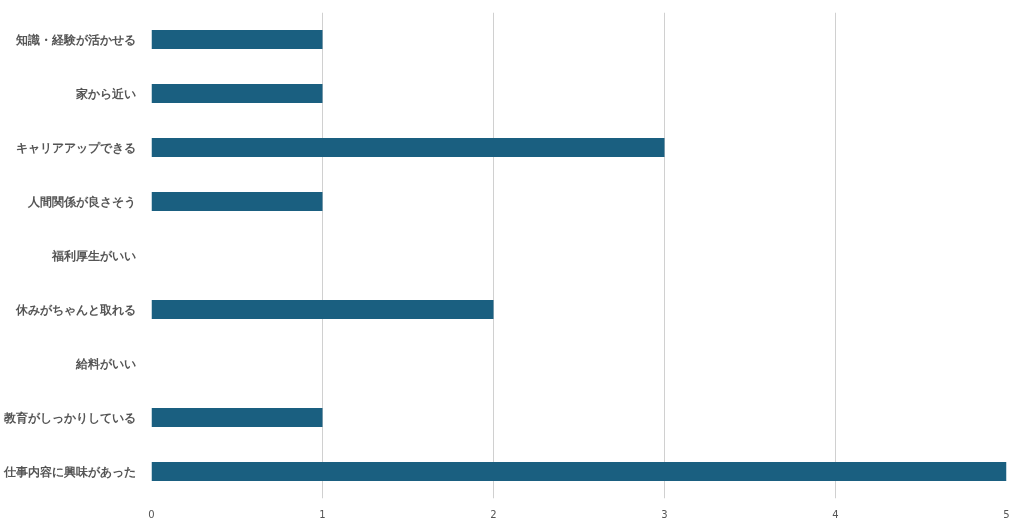  What do you see at coordinates (69, 471) in the screenshot?
I see `y-tick-label: 仕事内容に興味があった` at bounding box center [69, 471].